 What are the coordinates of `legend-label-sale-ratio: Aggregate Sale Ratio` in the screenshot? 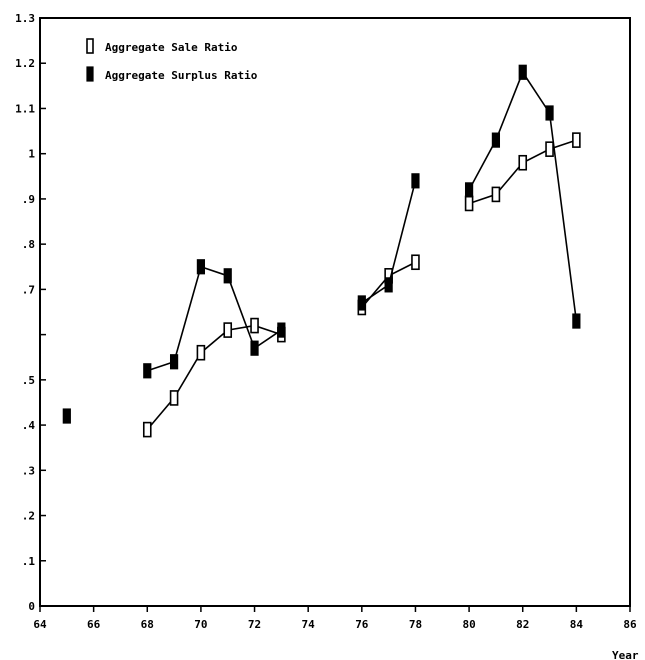 It's located at (171, 47).